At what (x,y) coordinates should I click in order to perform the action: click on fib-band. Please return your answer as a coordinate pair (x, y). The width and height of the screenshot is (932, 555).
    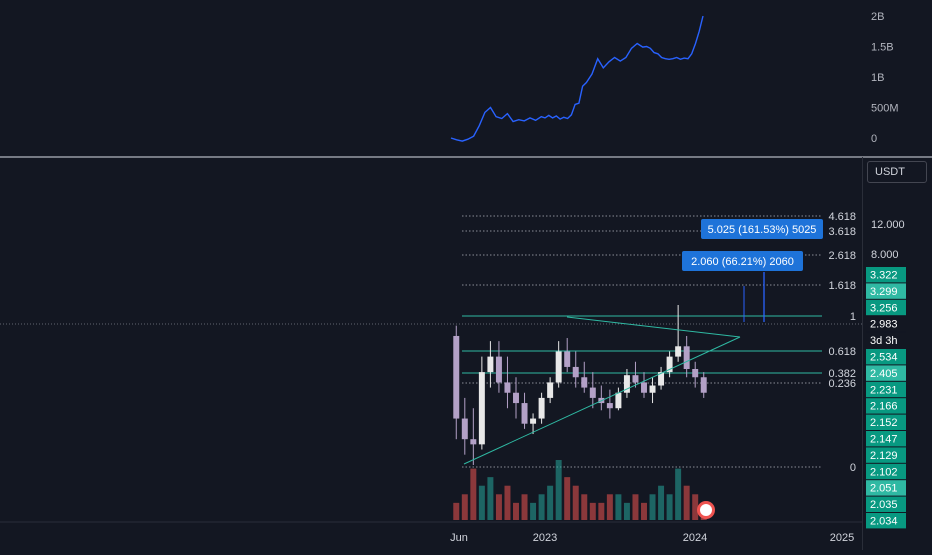
    Looking at the image, I should click on (662, 362).